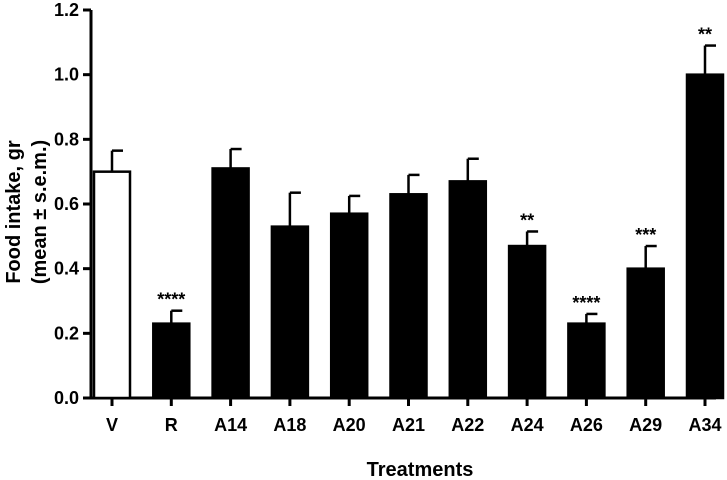 The height and width of the screenshot is (480, 727). What do you see at coordinates (112, 425) in the screenshot?
I see `x-tick-label-V: V` at bounding box center [112, 425].